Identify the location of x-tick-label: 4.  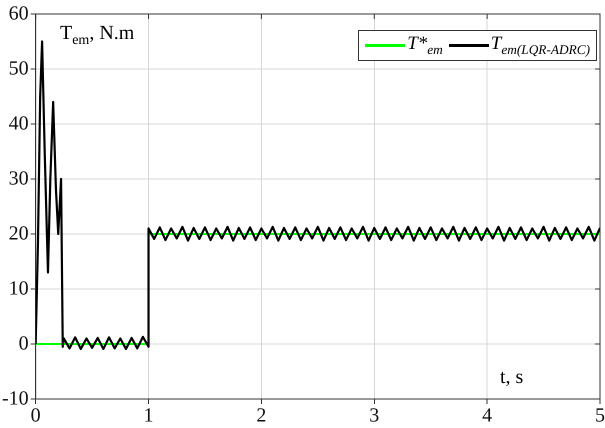
(487, 415).